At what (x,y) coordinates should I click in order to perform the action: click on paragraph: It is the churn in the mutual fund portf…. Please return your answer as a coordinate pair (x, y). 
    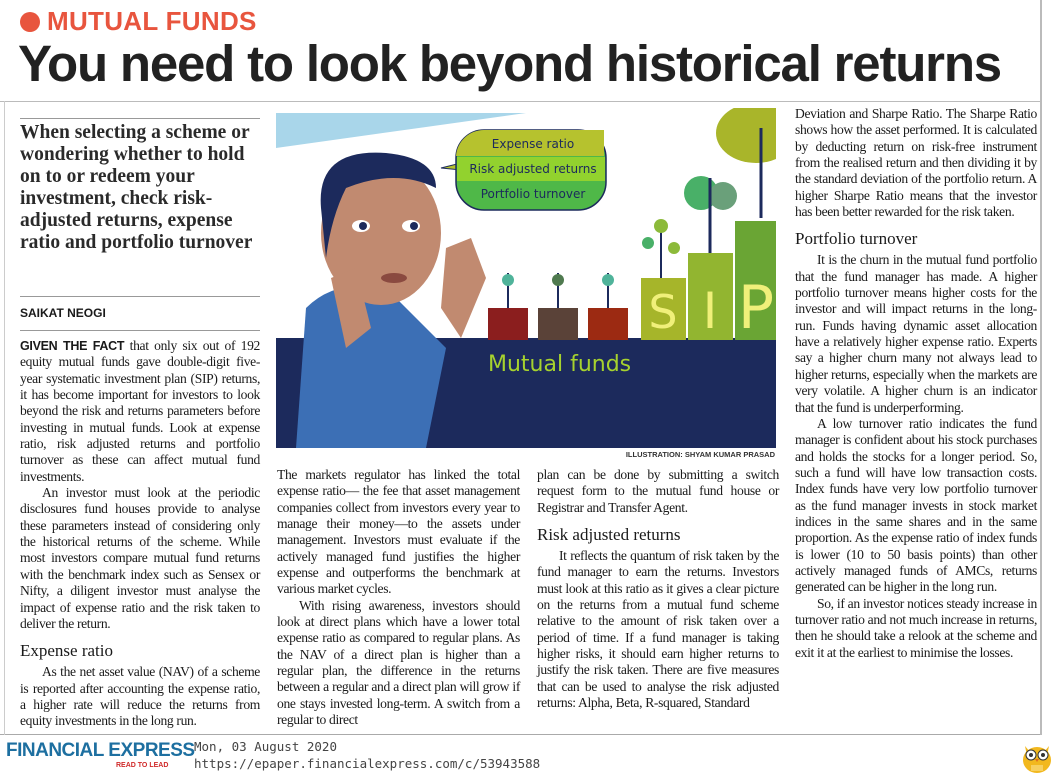
    Looking at the image, I should click on (916, 333).